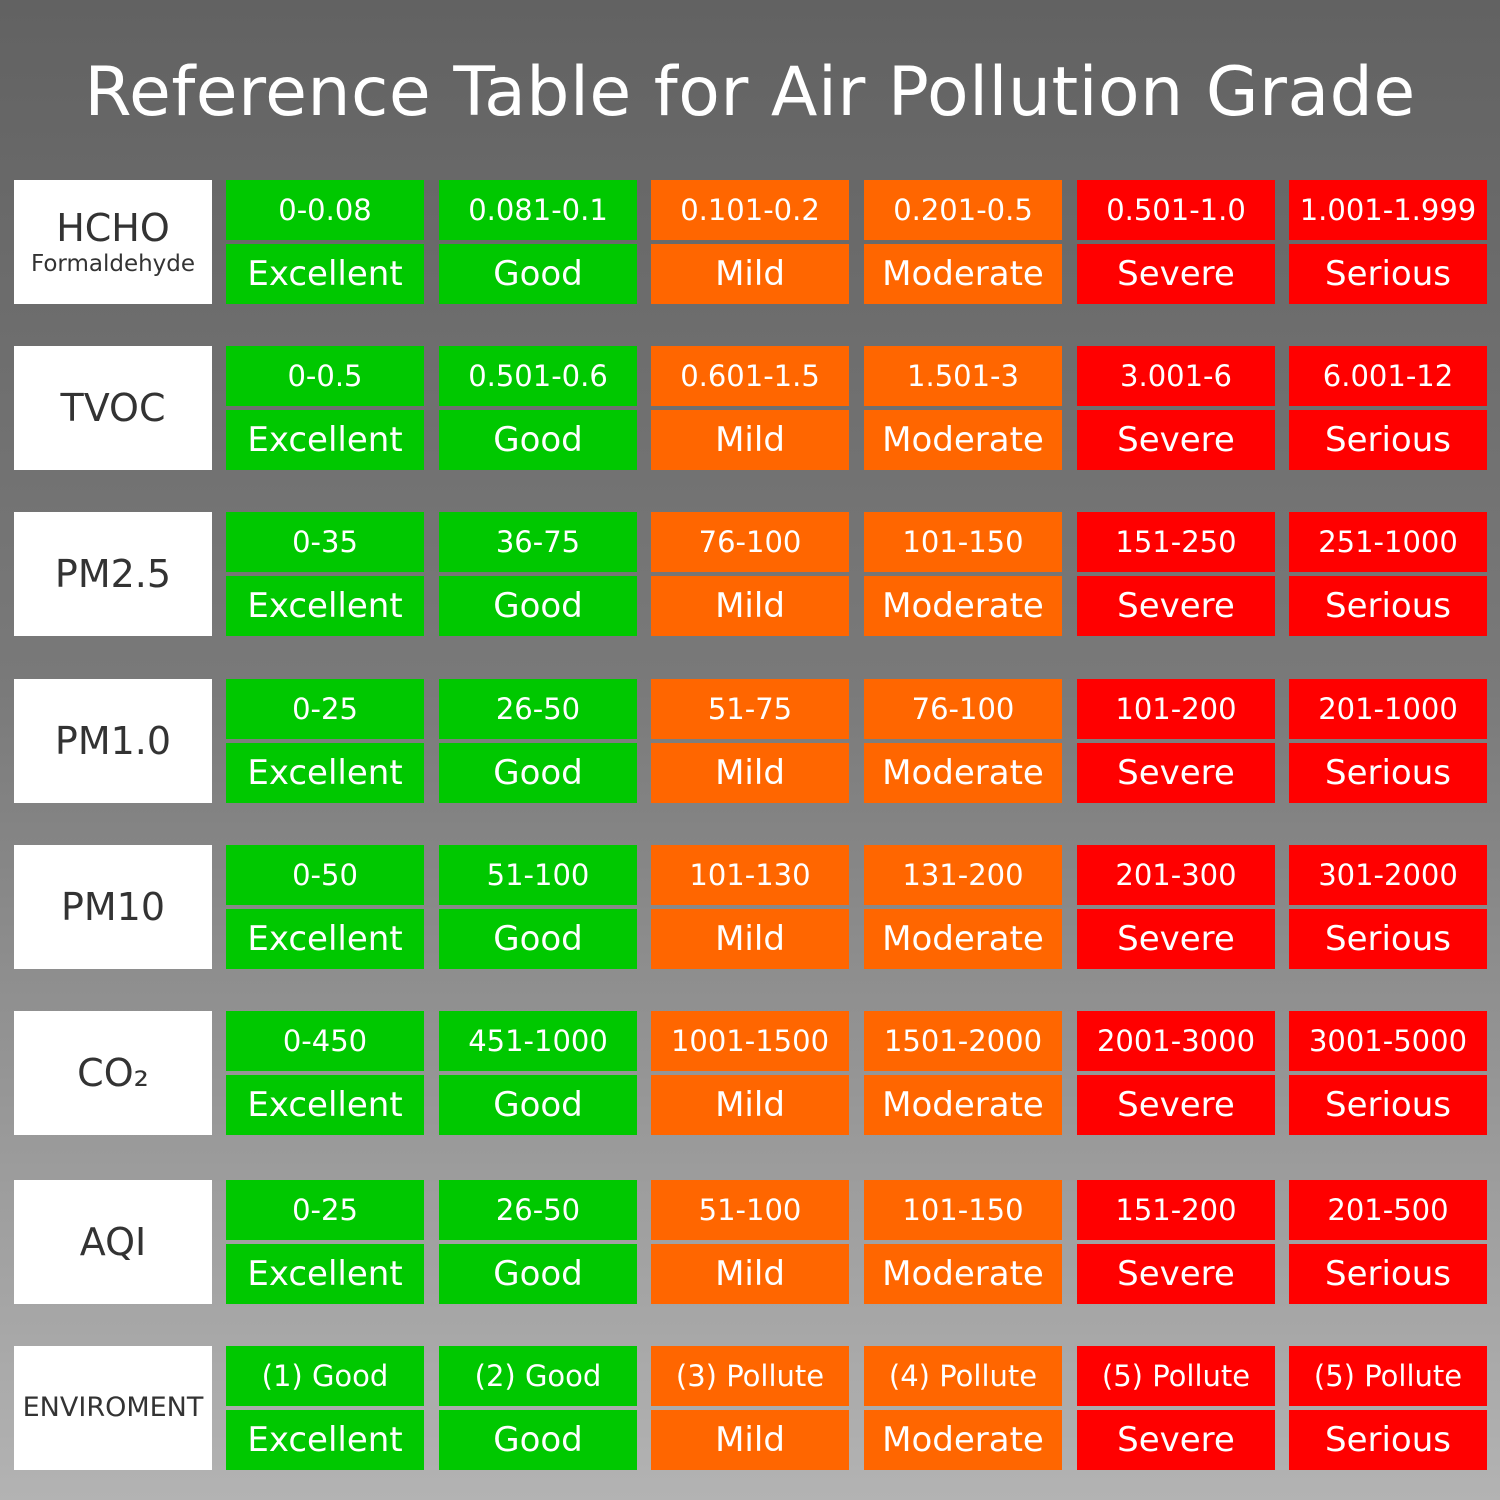 The height and width of the screenshot is (1500, 1500). I want to click on row-label-aqi: AQI, so click(113, 1242).